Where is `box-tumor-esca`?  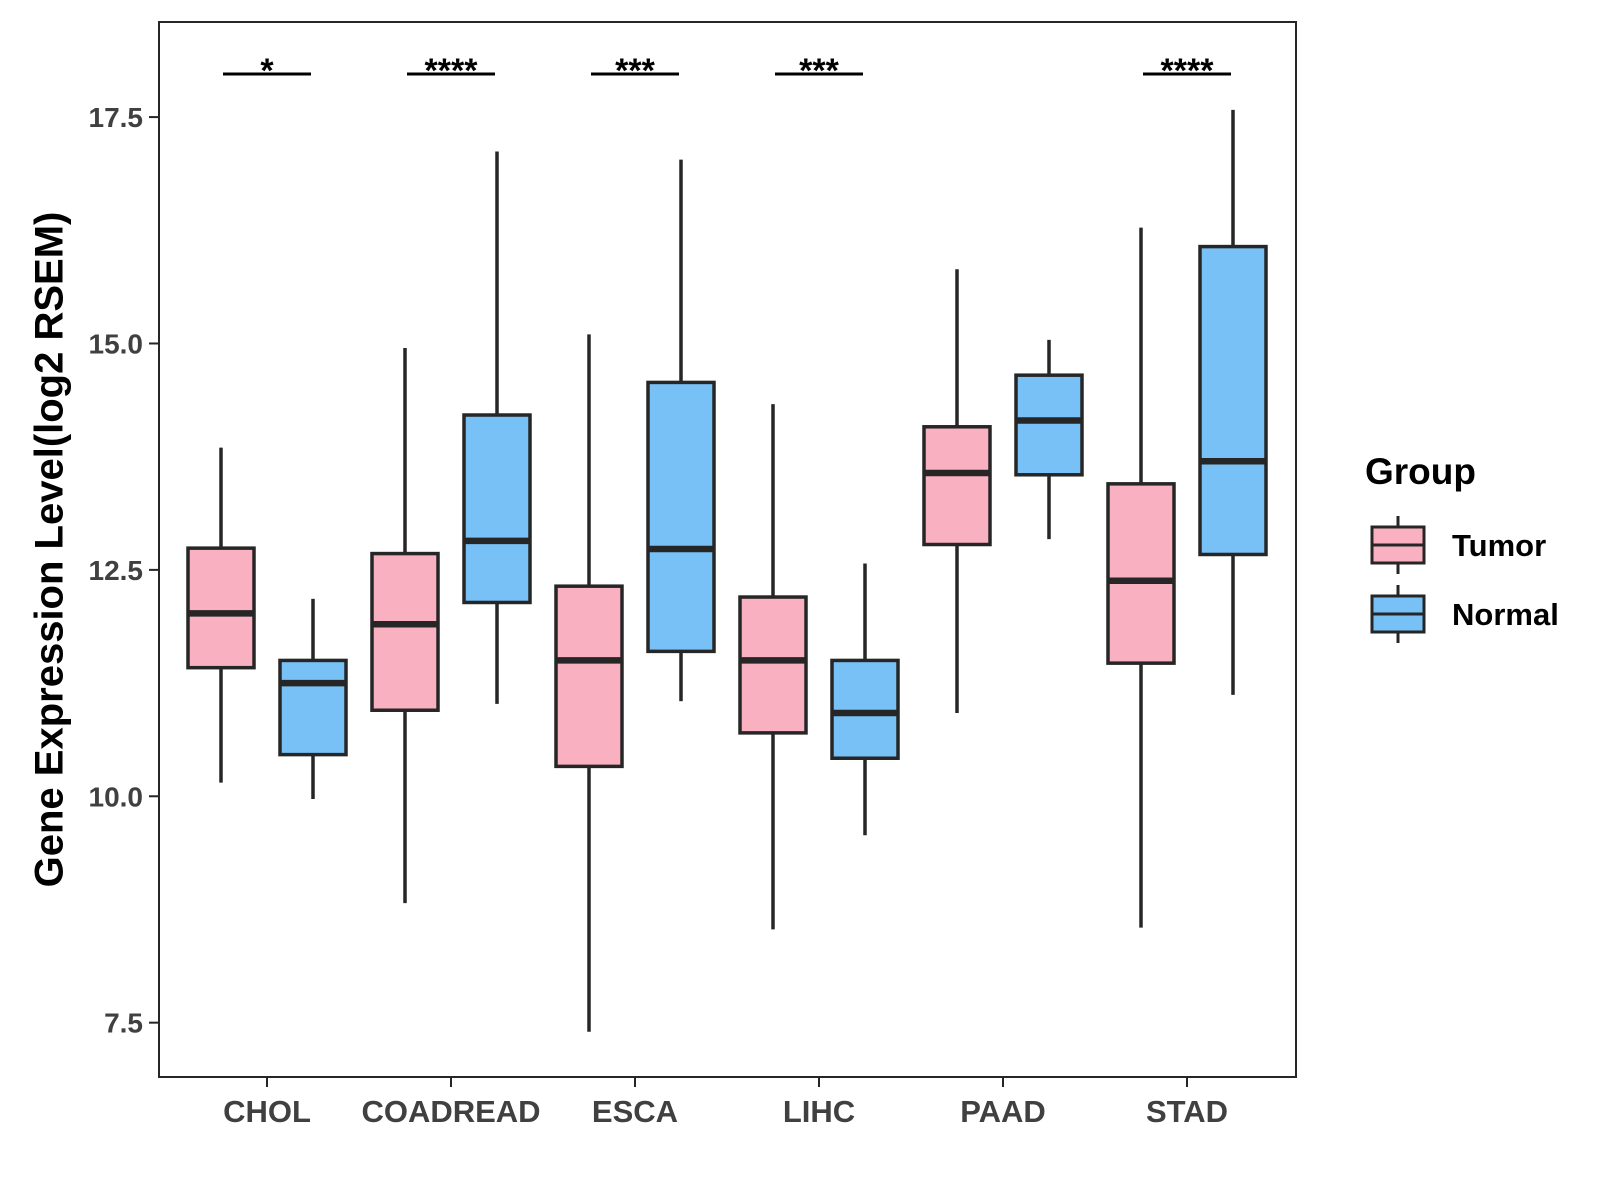 box-tumor-esca is located at coordinates (589, 683).